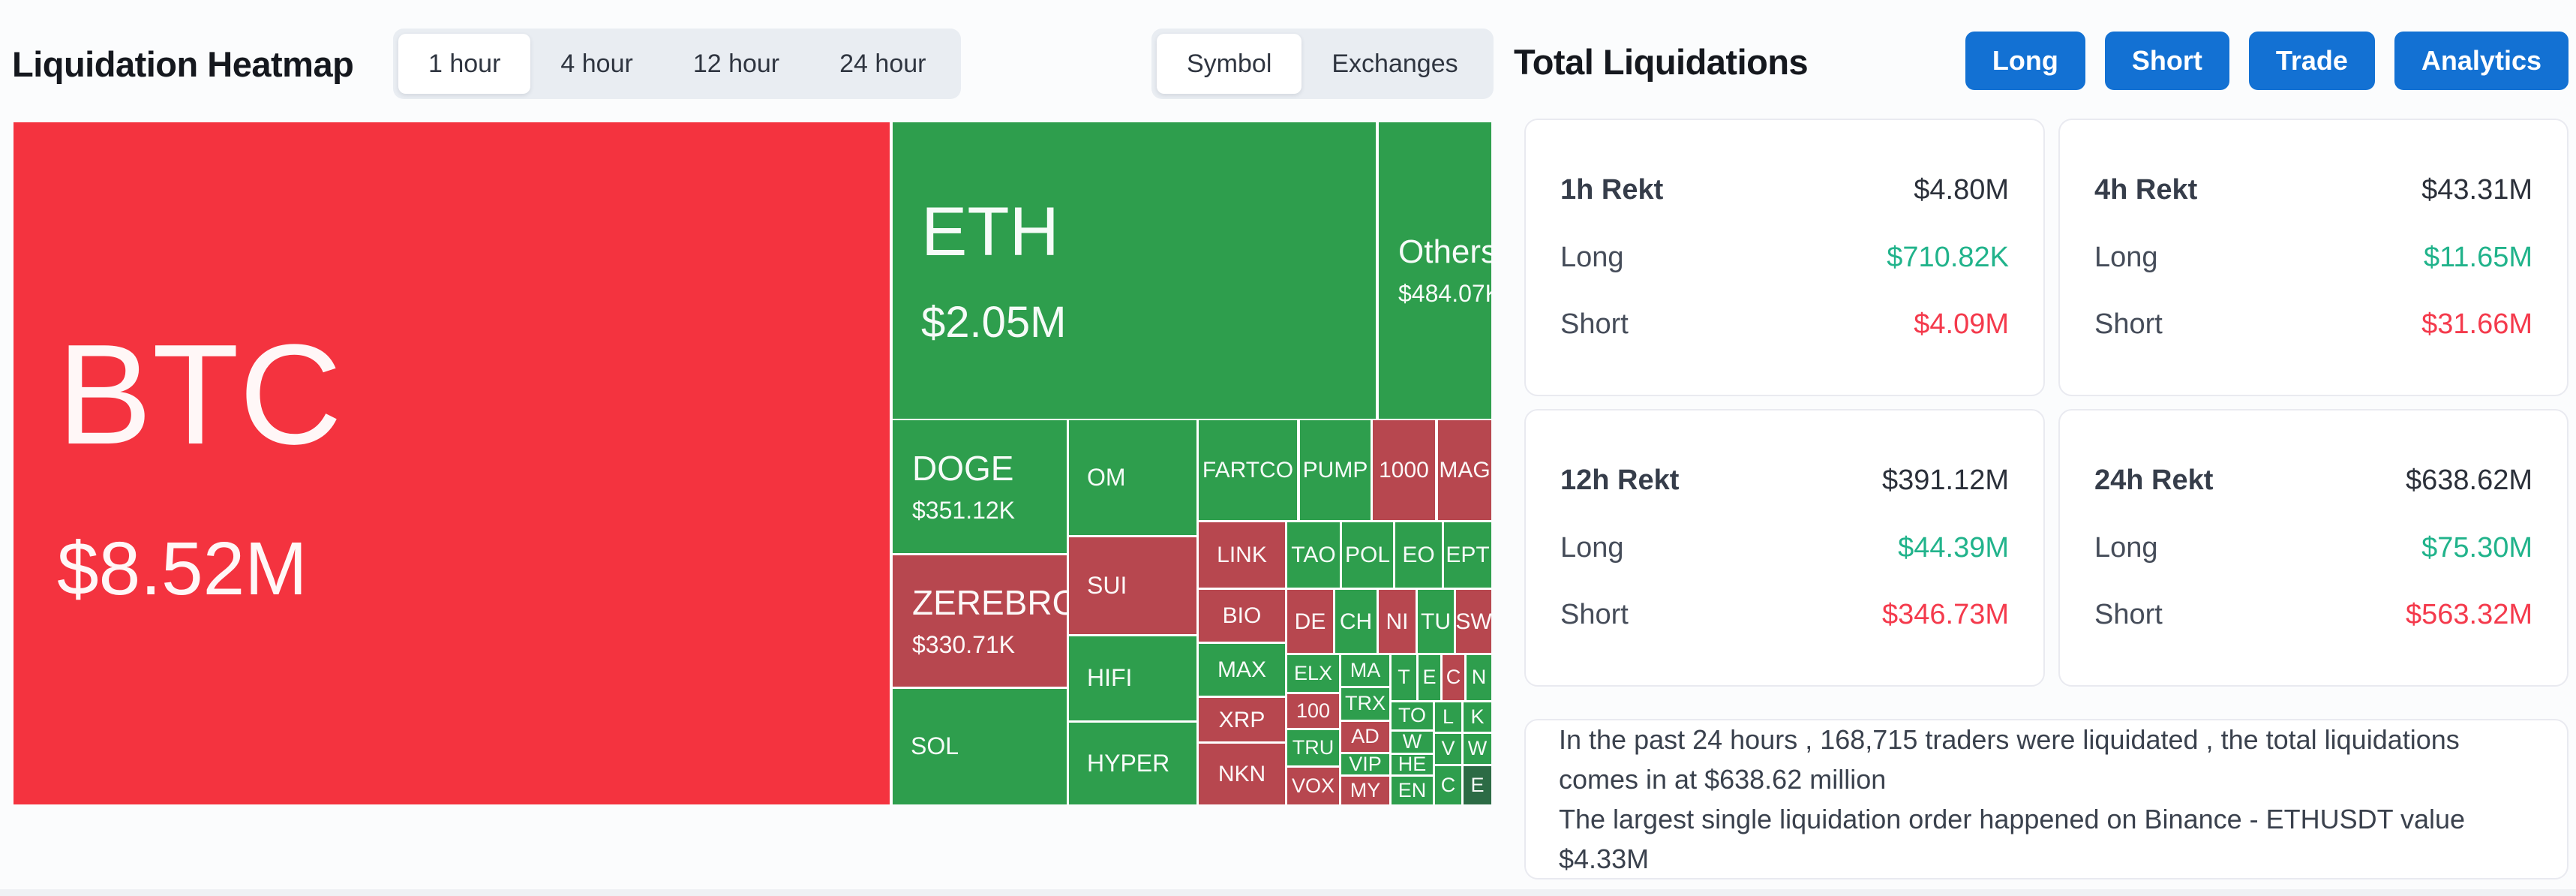  What do you see at coordinates (980, 746) in the screenshot?
I see `treemap-cell-sol: SOL` at bounding box center [980, 746].